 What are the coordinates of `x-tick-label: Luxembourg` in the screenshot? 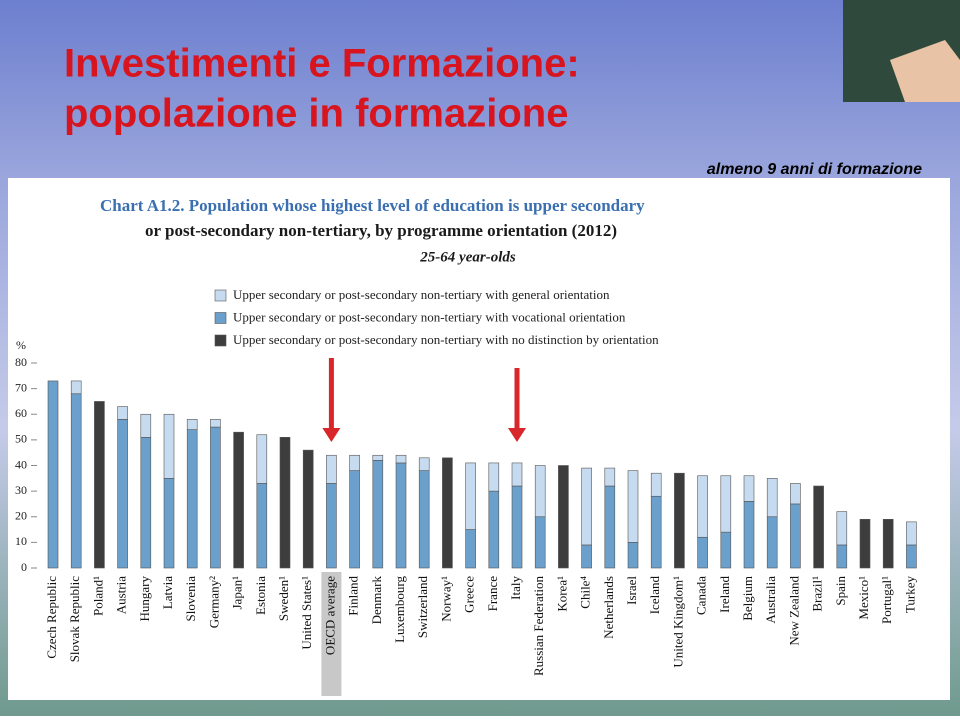 It's located at (399, 609).